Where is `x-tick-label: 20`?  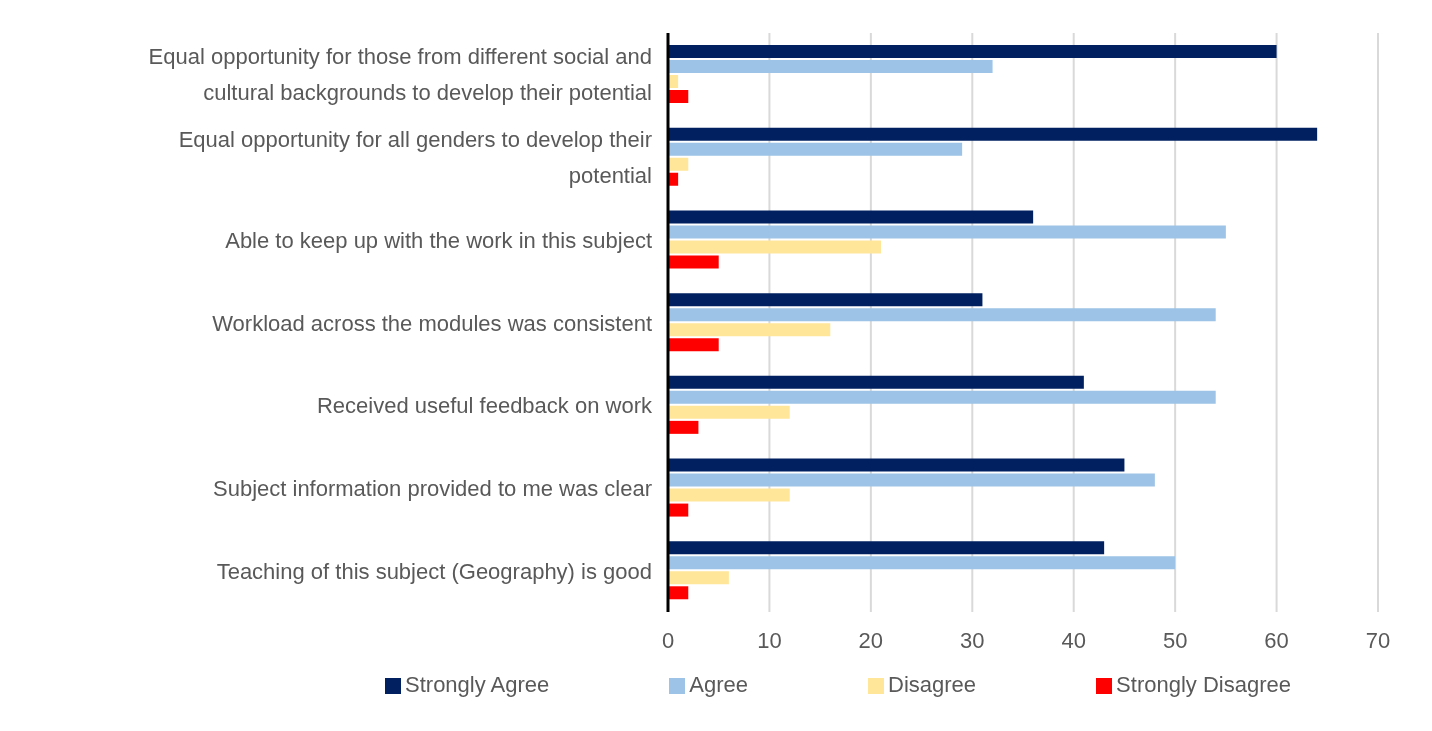 x-tick-label: 20 is located at coordinates (871, 640).